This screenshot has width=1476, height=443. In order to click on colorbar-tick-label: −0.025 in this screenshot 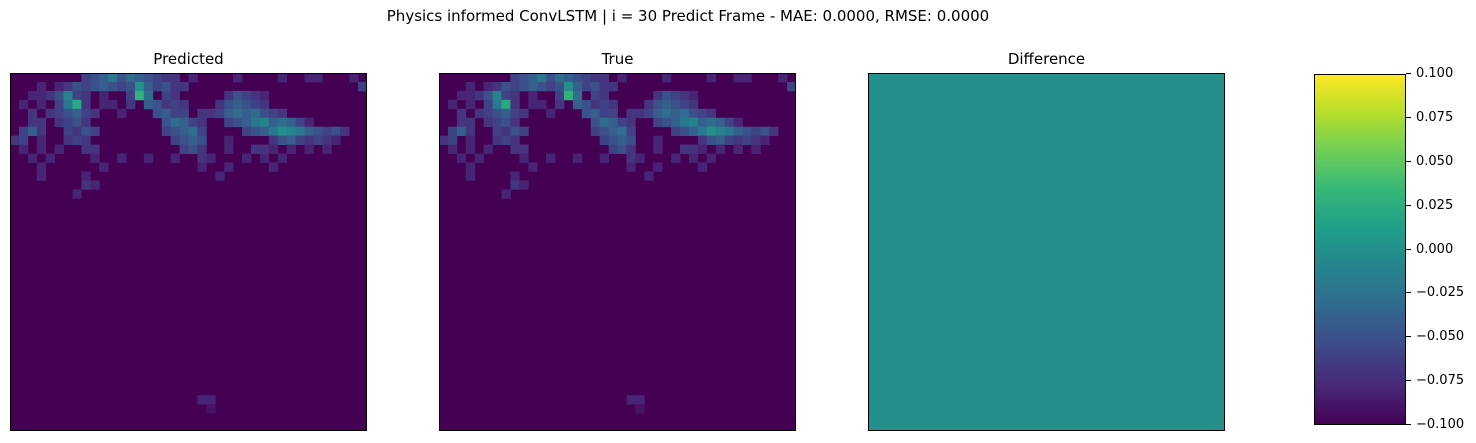, I will do `click(1440, 293)`.